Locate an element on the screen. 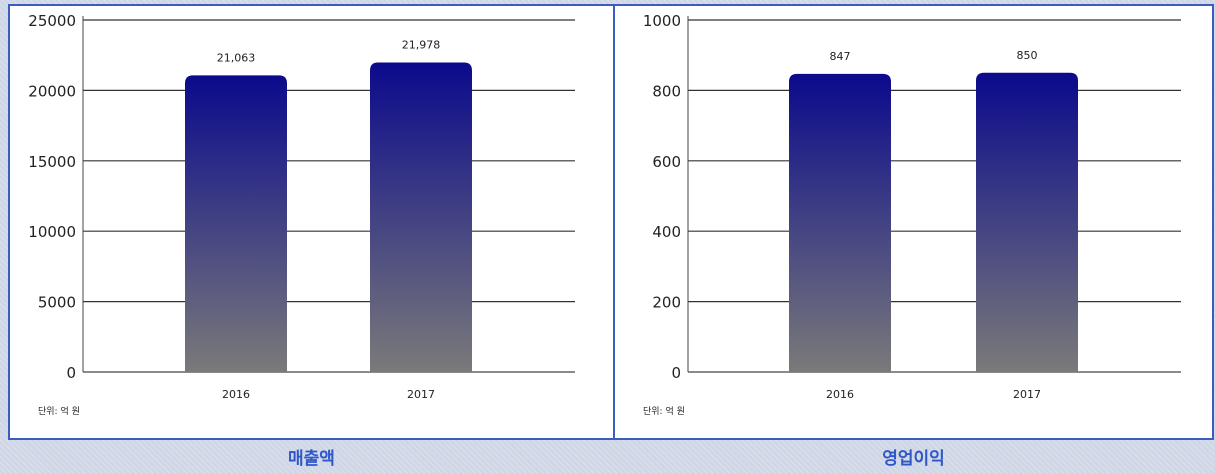 The image size is (1215, 474). sales-chart-caption: 매출액 is located at coordinates (311, 459).